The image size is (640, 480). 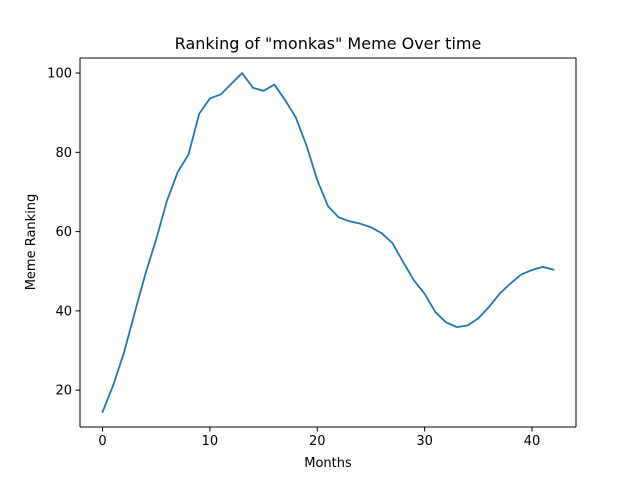 I want to click on y-tick-label: 40, so click(x=63, y=311).